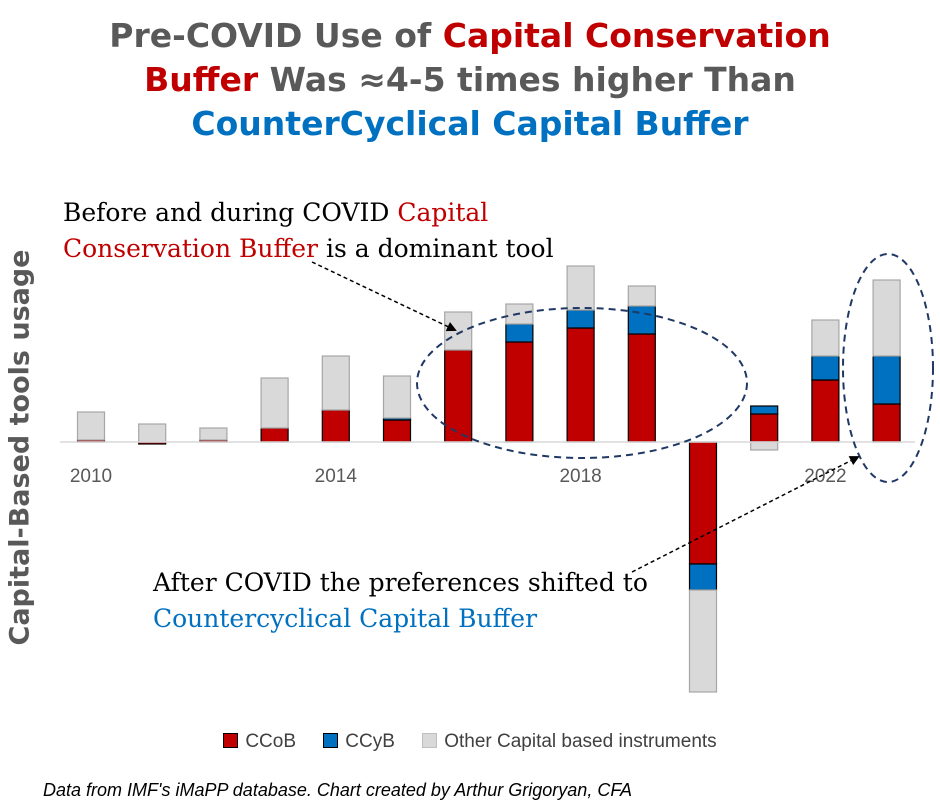  What do you see at coordinates (458, 396) in the screenshot?
I see `bar-ccob-2016` at bounding box center [458, 396].